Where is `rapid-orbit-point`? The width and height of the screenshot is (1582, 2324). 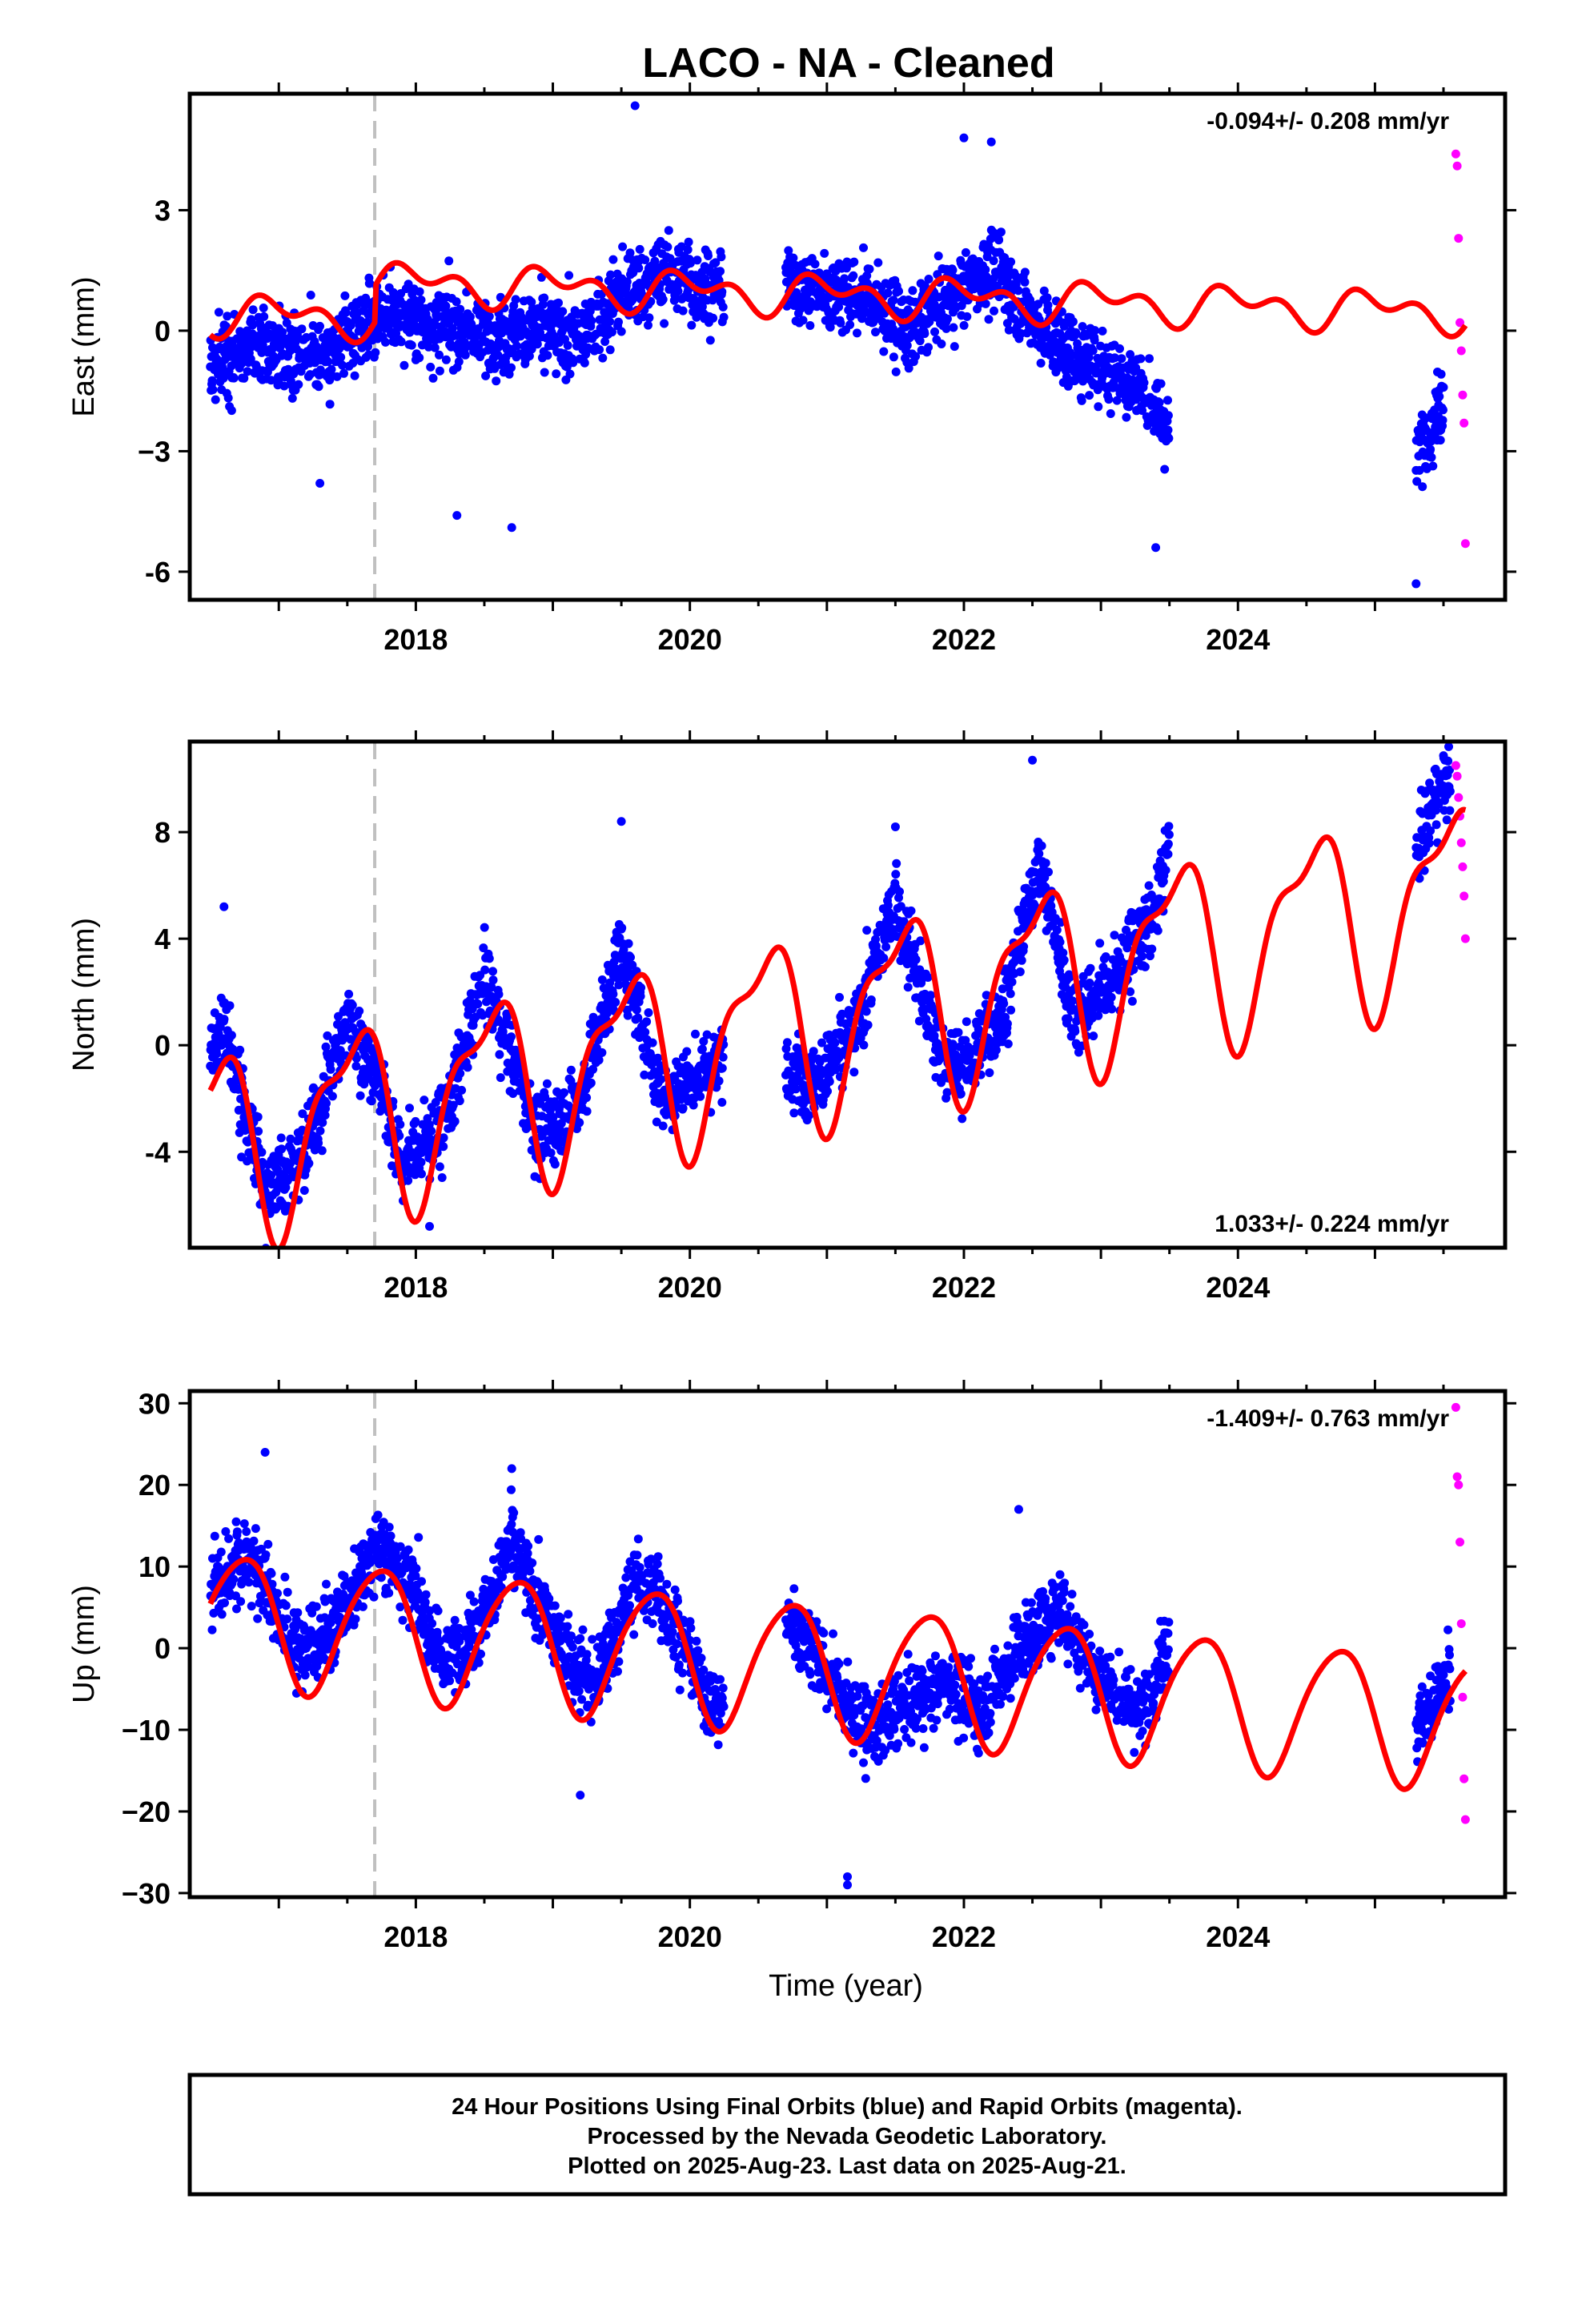 rapid-orbit-point is located at coordinates (1459, 797).